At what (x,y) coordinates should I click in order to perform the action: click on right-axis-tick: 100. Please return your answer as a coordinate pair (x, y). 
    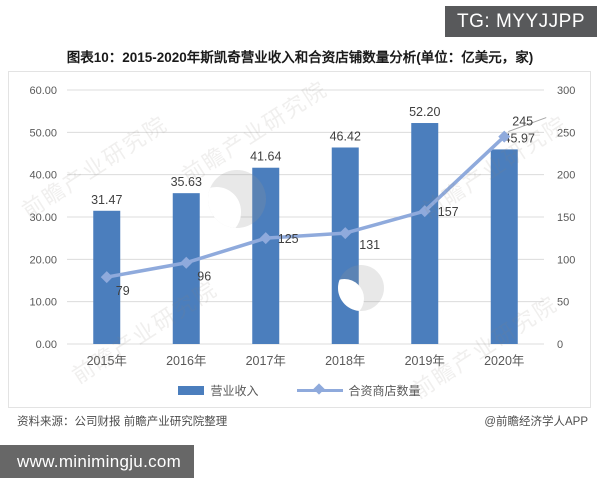
    Looking at the image, I should click on (566, 260).